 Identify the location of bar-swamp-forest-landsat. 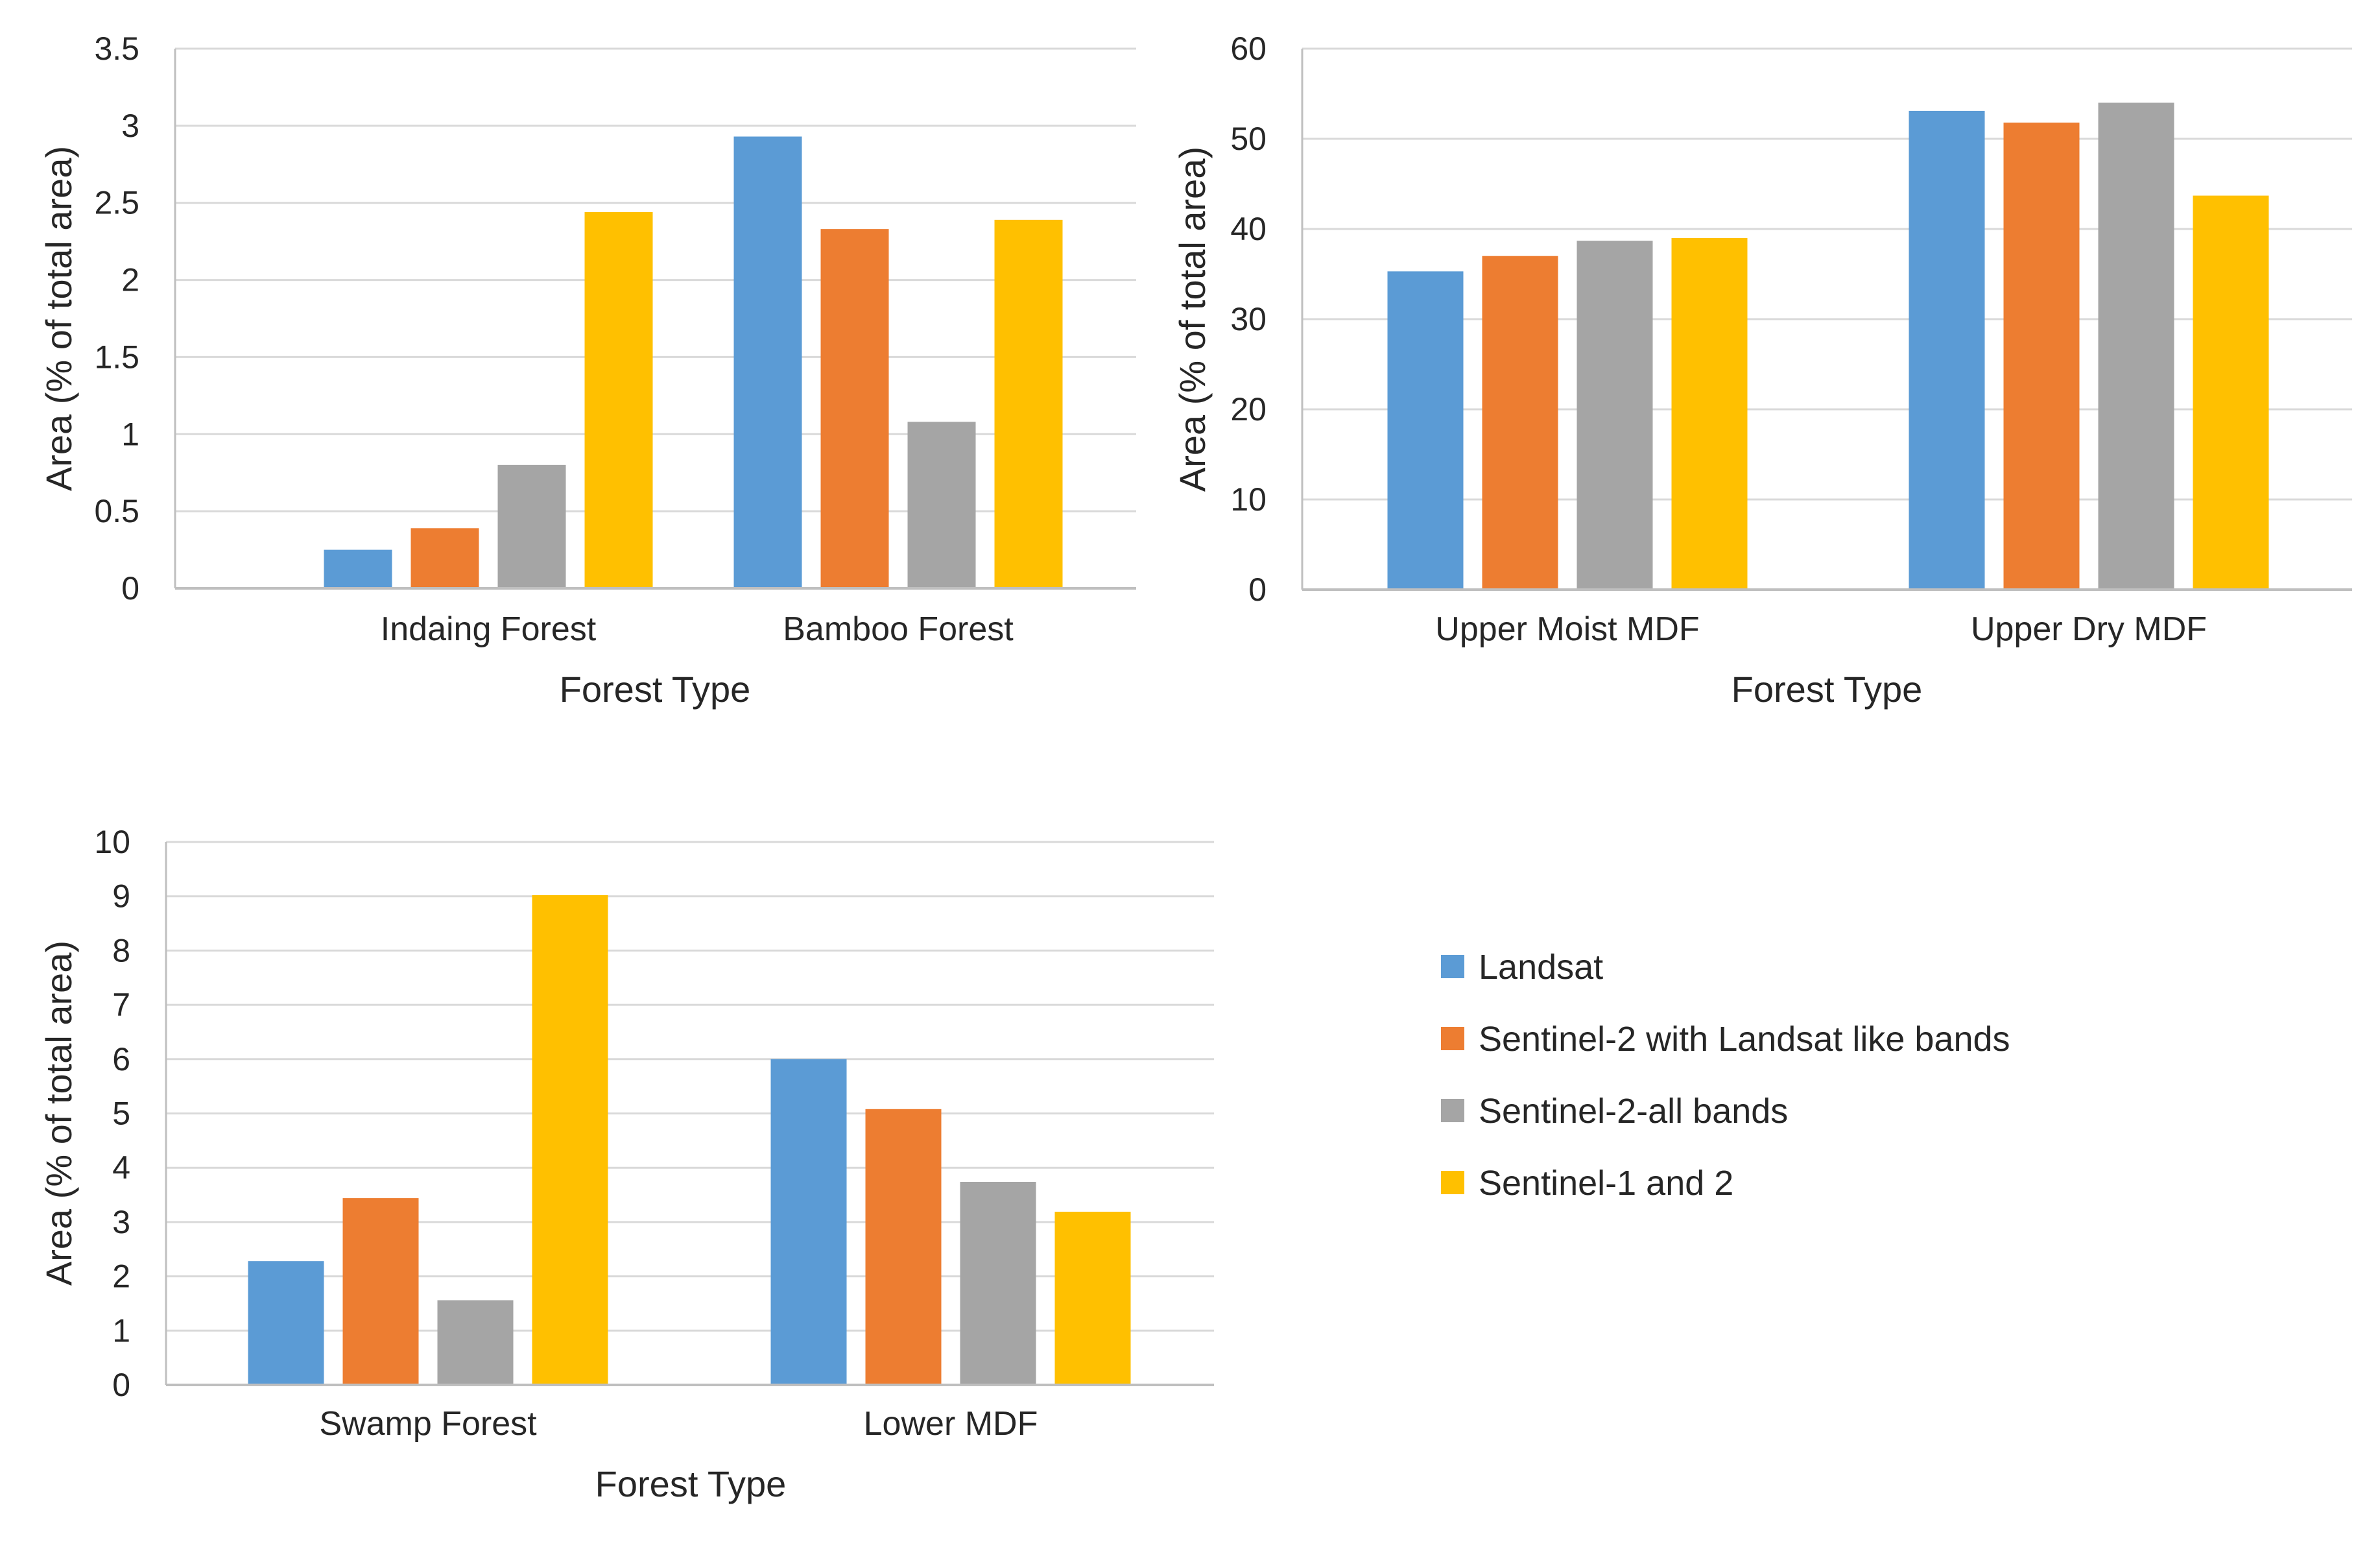
(286, 1323).